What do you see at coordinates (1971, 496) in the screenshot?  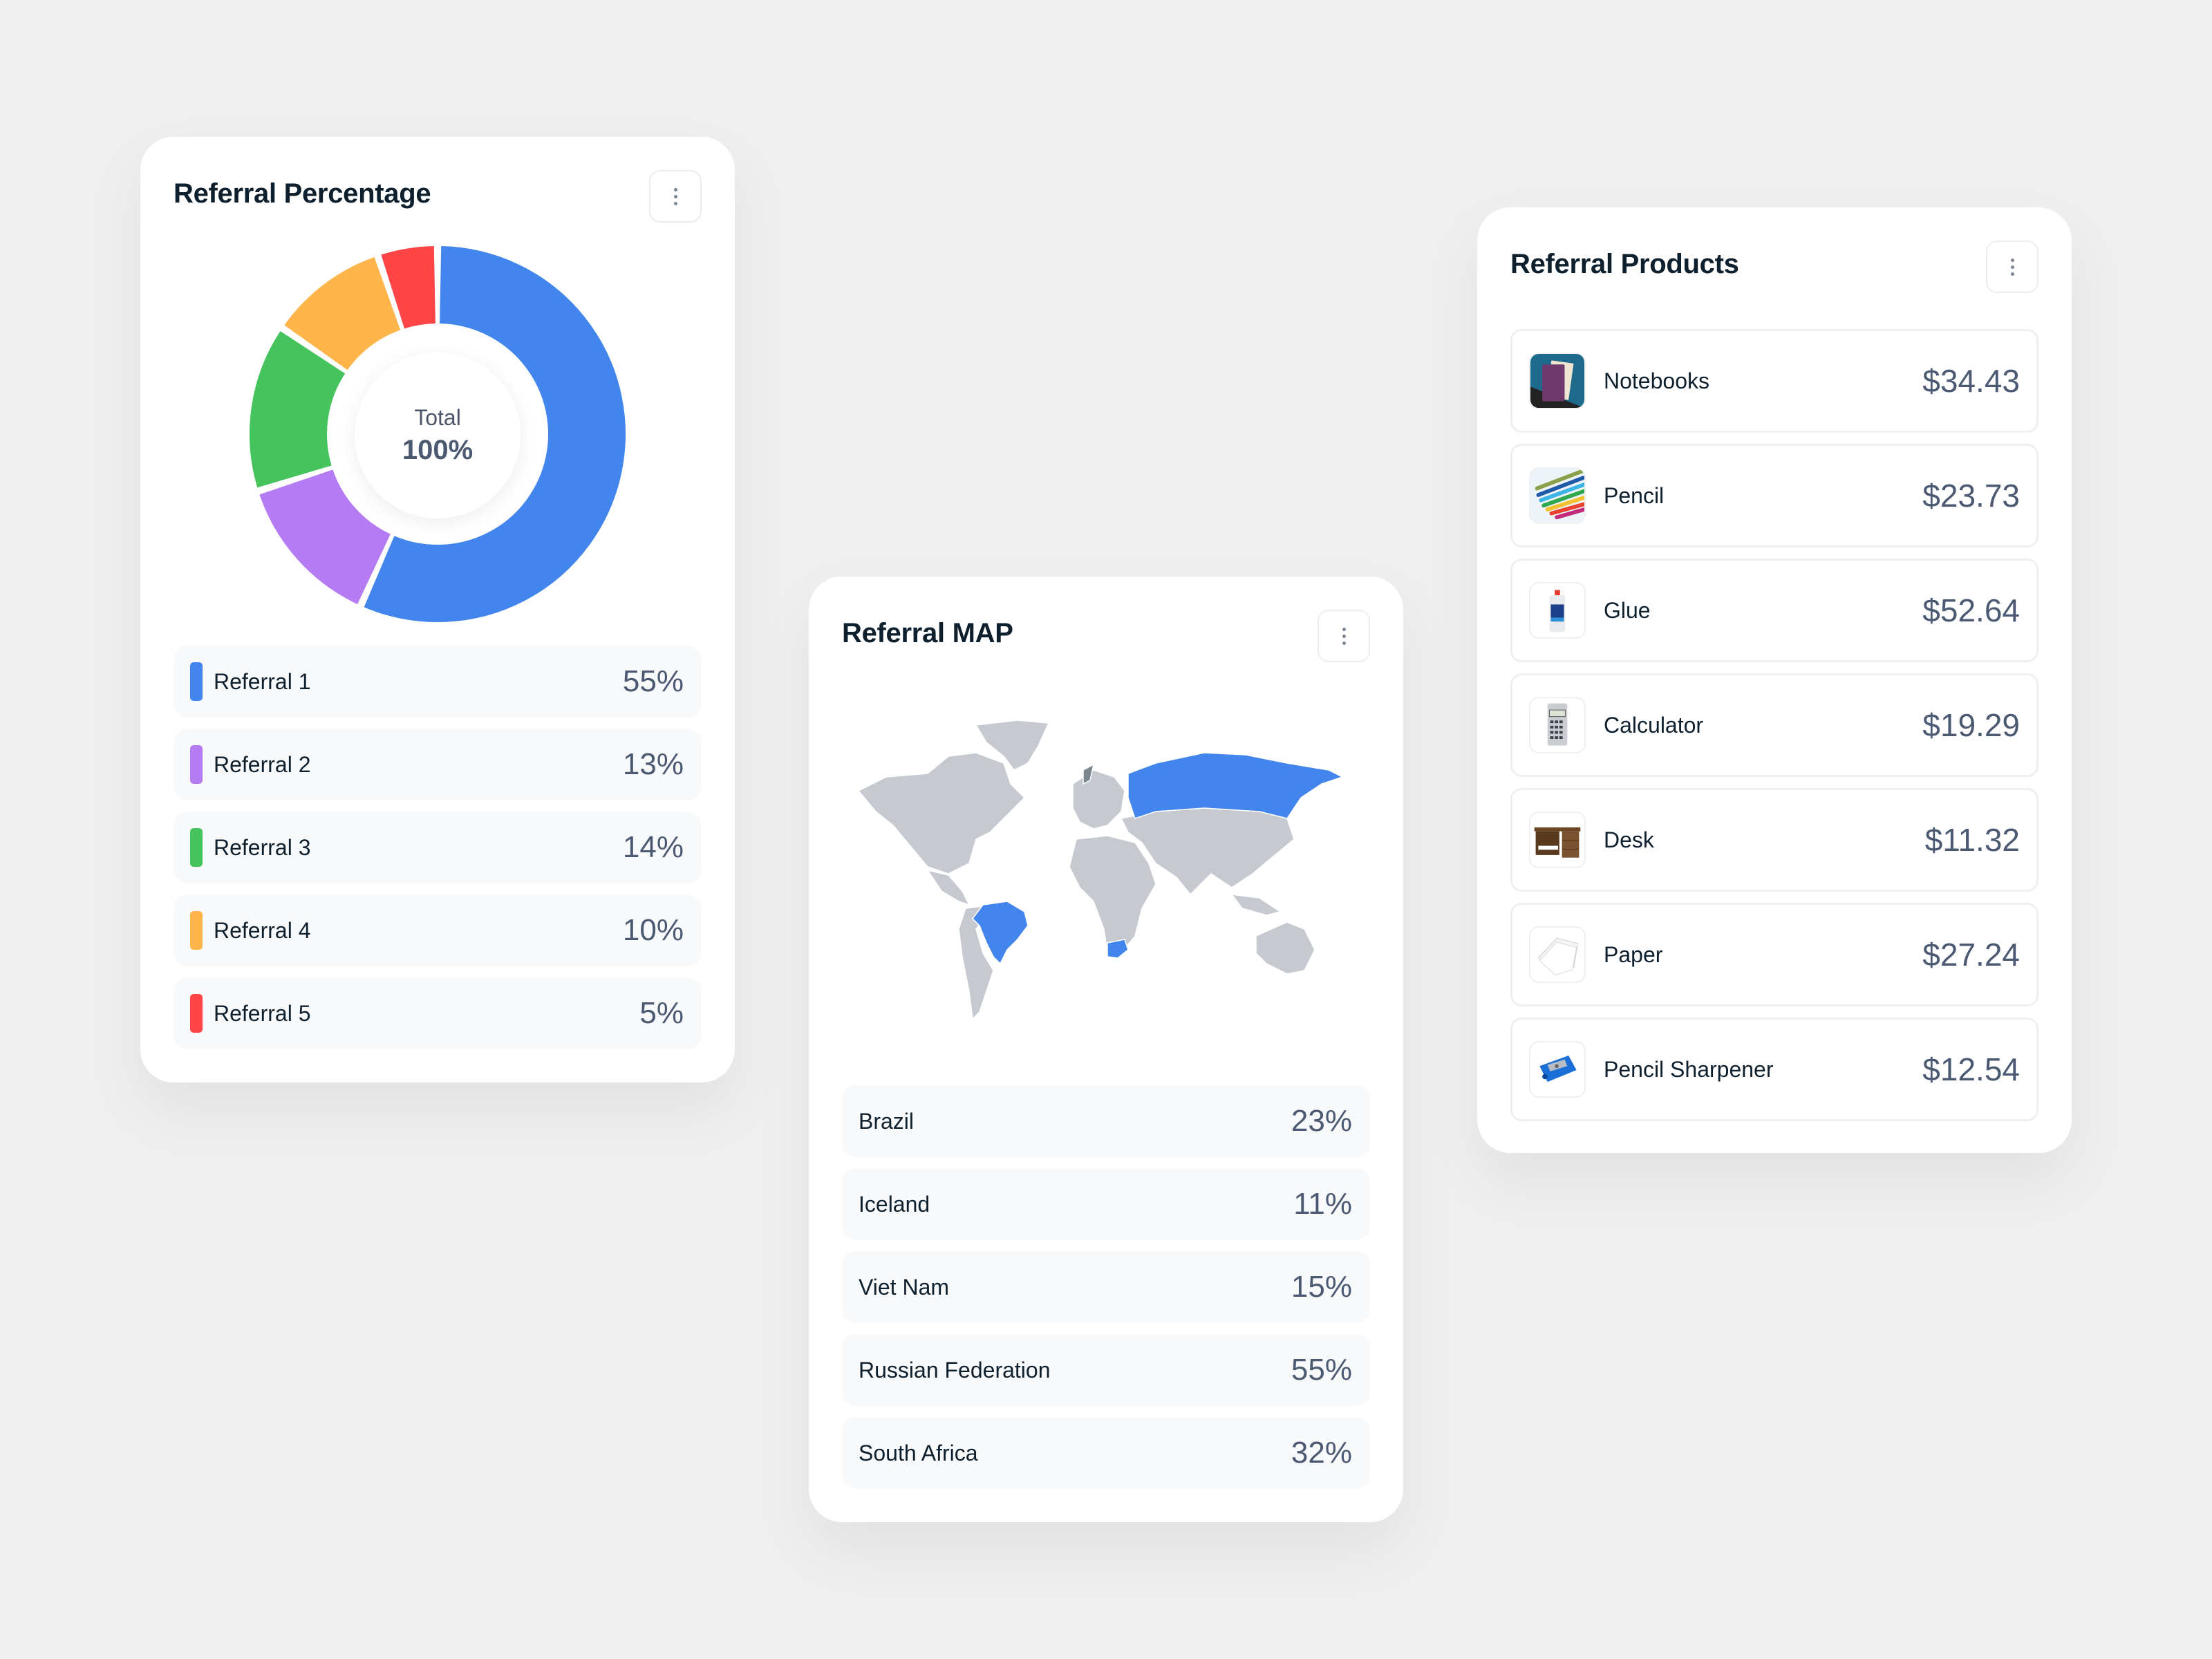 I see `product-price: $23.73` at bounding box center [1971, 496].